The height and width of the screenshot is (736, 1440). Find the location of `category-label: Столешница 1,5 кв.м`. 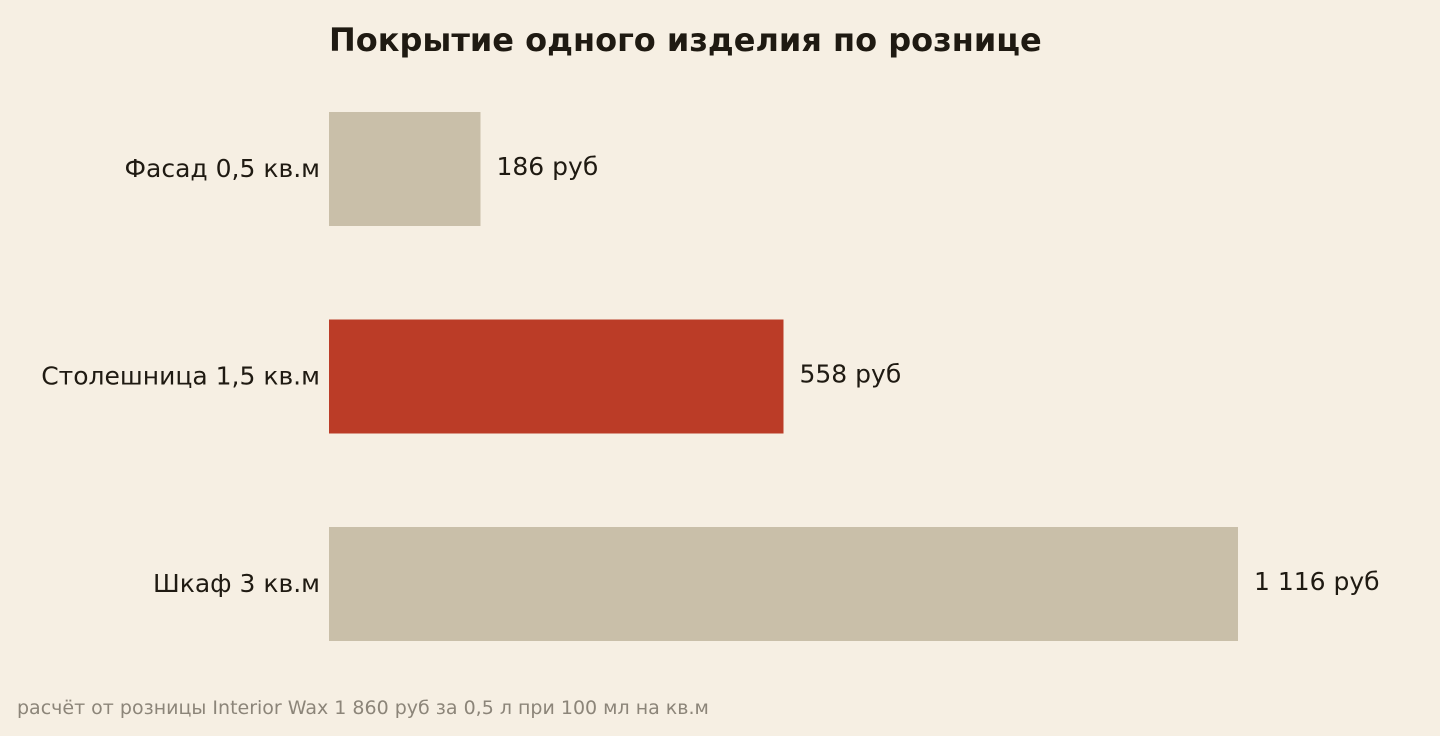

category-label: Столешница 1,5 кв.м is located at coordinates (180, 376).